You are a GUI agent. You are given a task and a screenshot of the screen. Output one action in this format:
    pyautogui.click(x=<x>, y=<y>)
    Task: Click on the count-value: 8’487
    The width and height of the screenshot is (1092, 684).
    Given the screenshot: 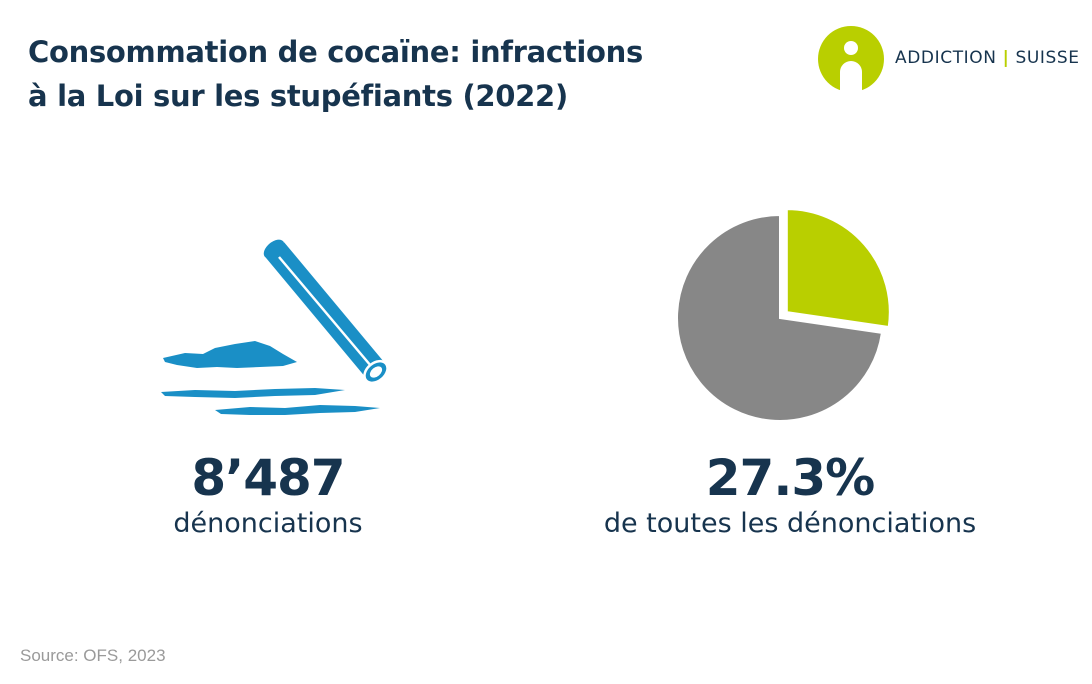 What is the action you would take?
    pyautogui.click(x=268, y=478)
    